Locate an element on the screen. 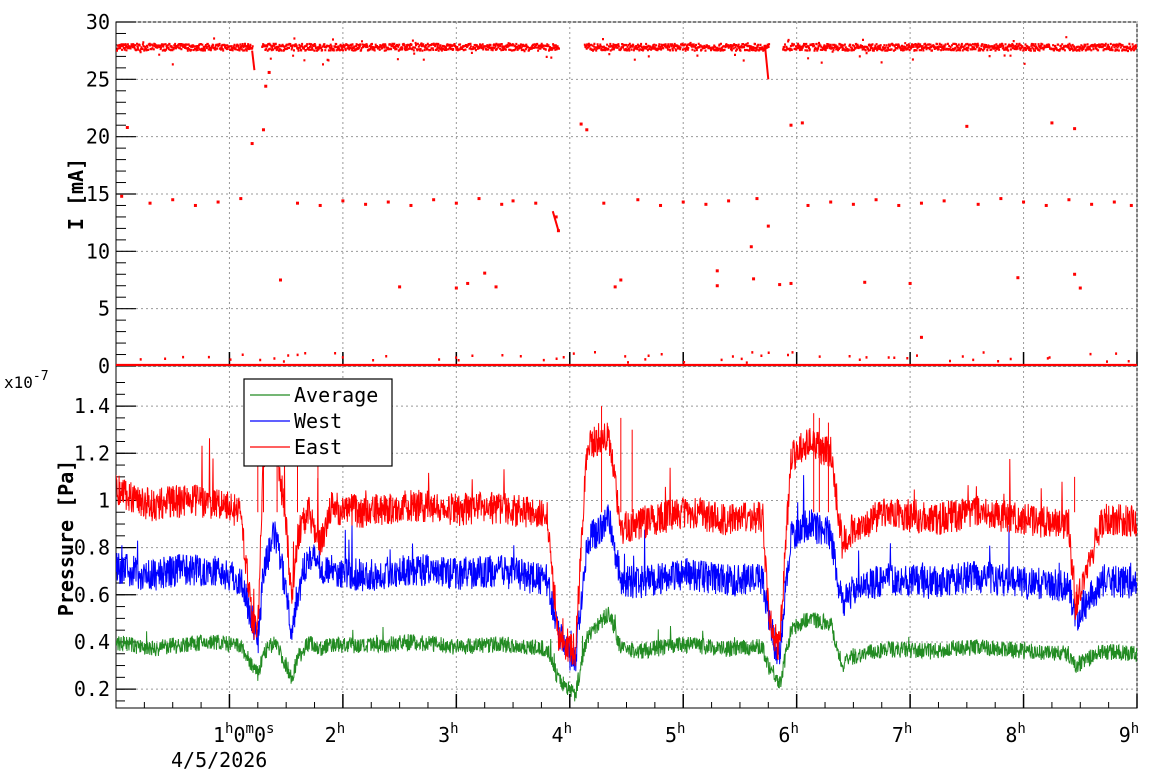  x-tick-first-hour: 1 is located at coordinates (219, 735).